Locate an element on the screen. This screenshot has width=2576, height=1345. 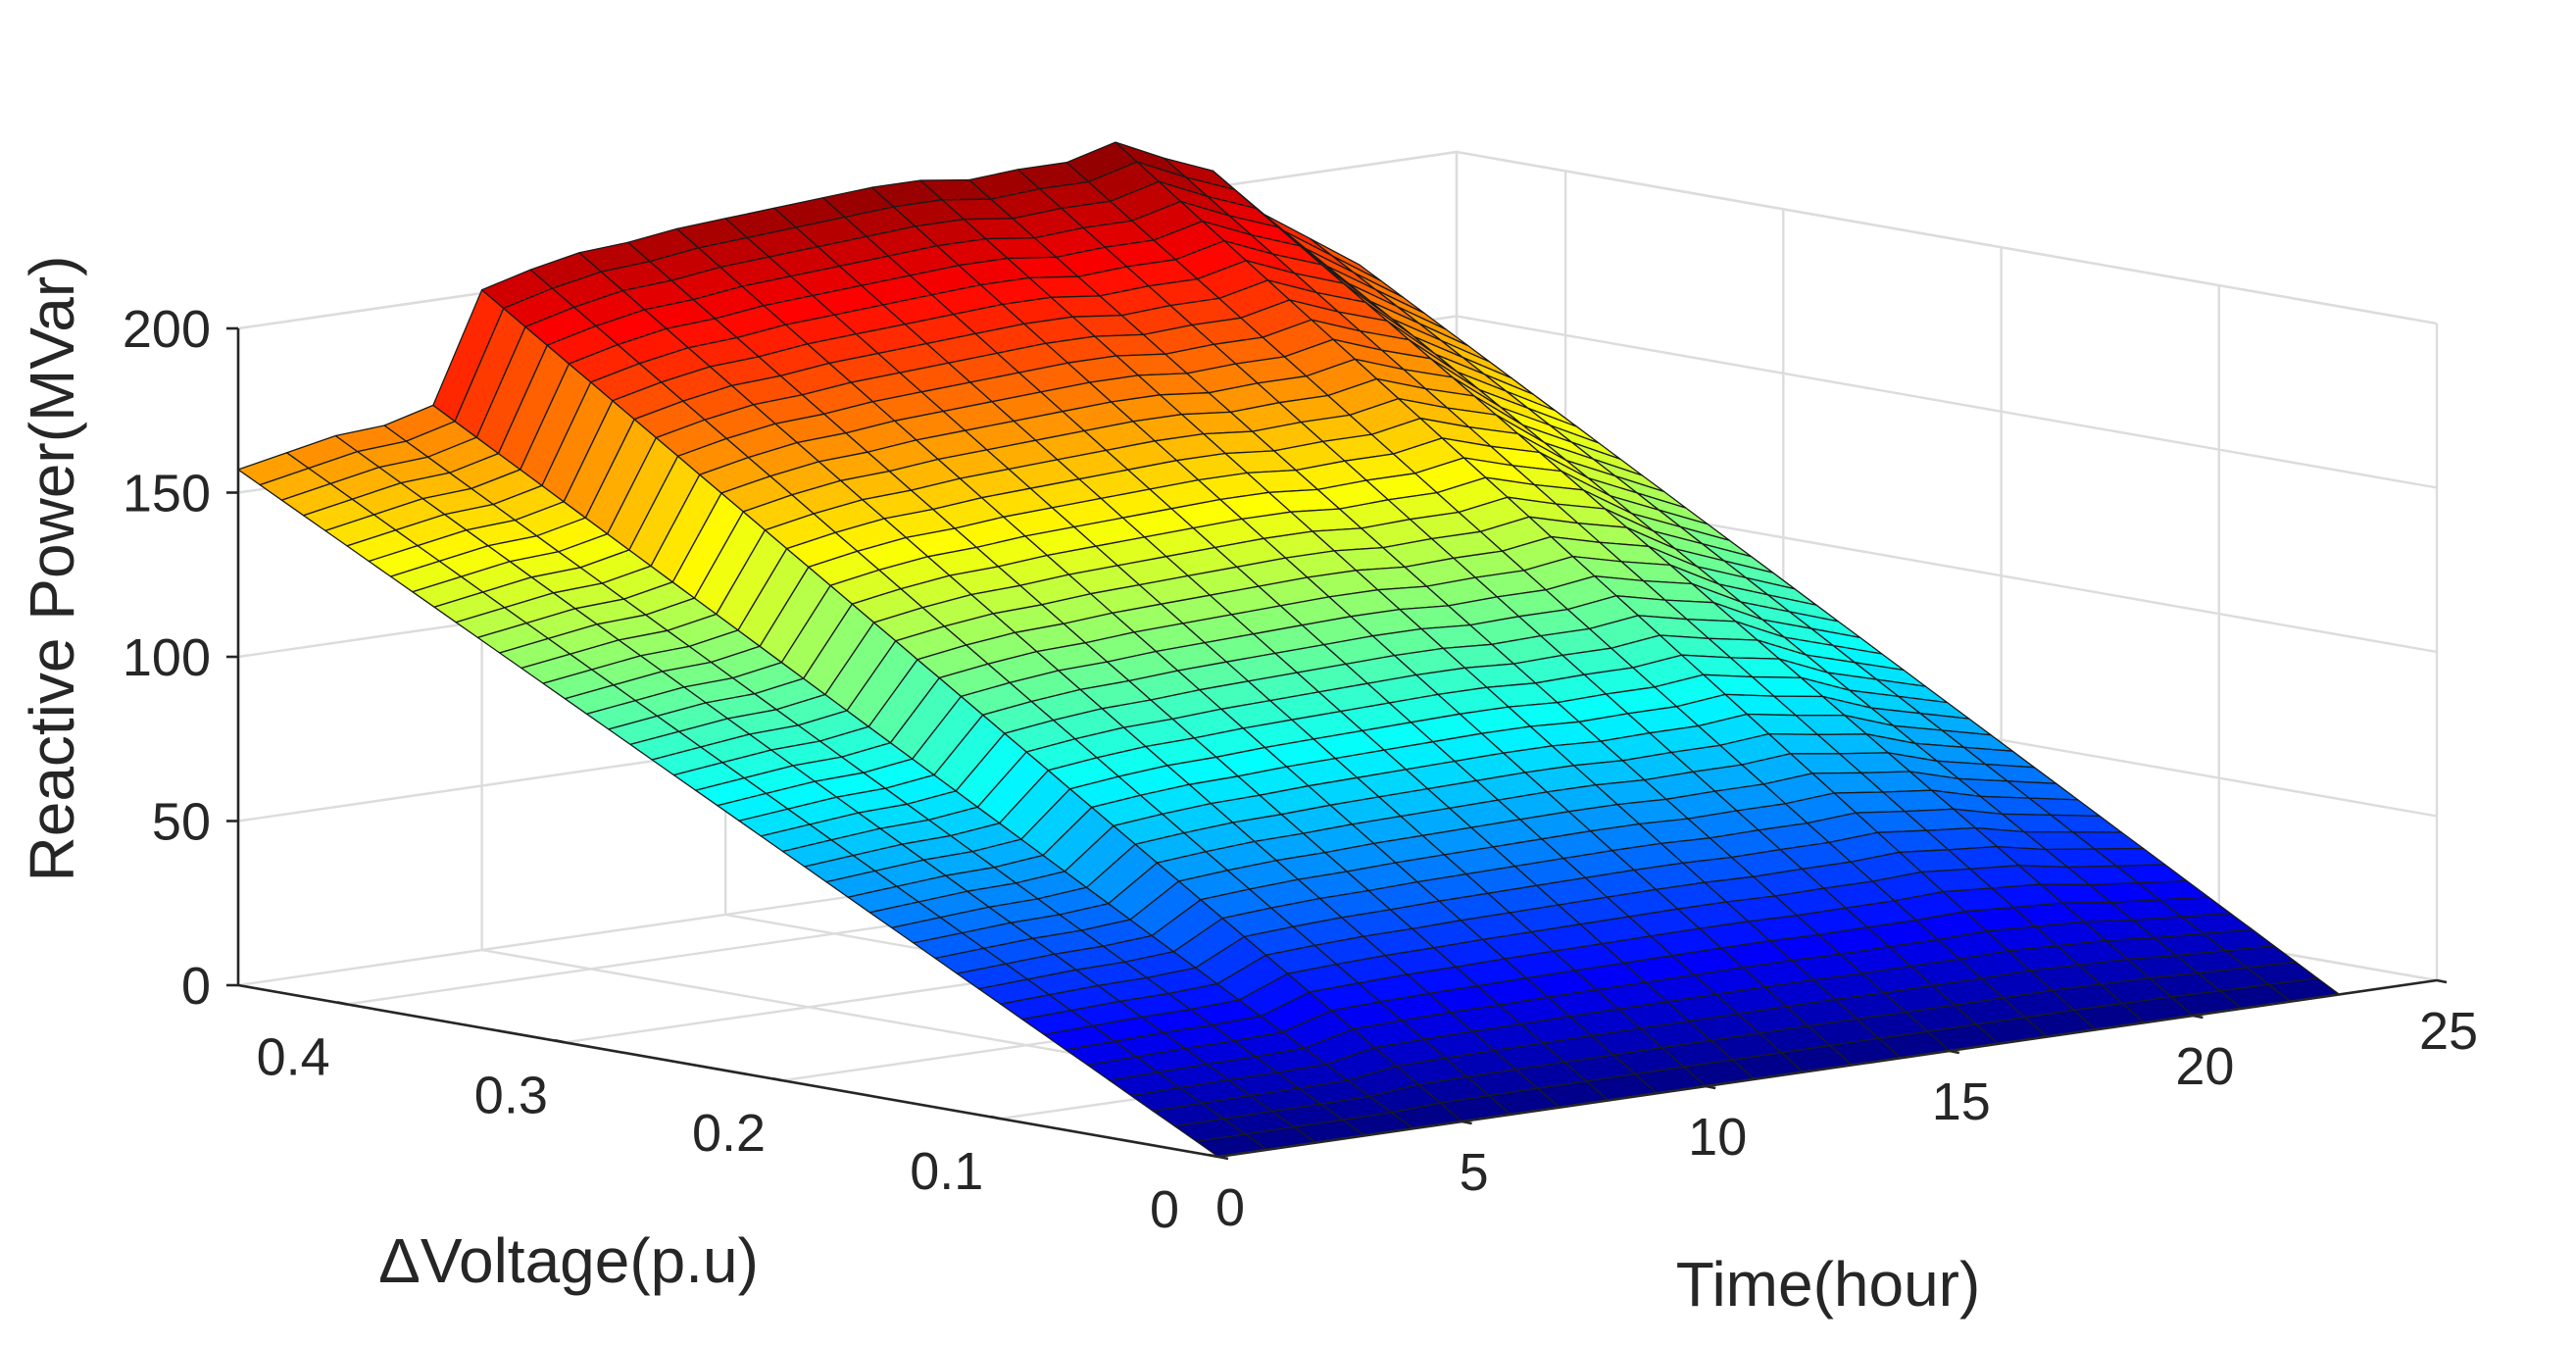
y-tick-label: 0.4 is located at coordinates (293, 1056).